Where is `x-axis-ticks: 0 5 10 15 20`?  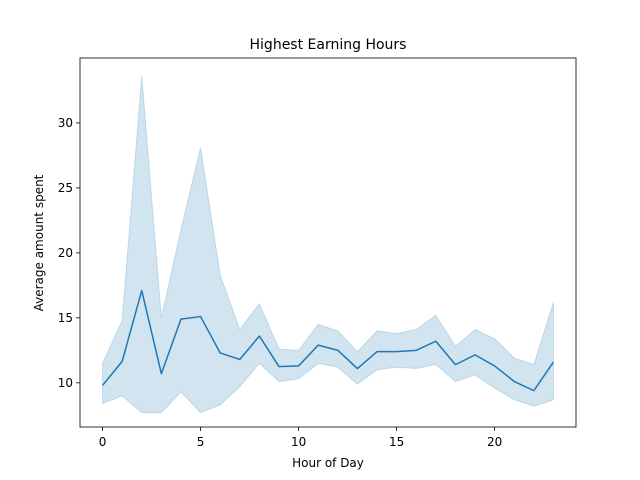 x-axis-ticks: 0 5 10 15 20 is located at coordinates (300, 438).